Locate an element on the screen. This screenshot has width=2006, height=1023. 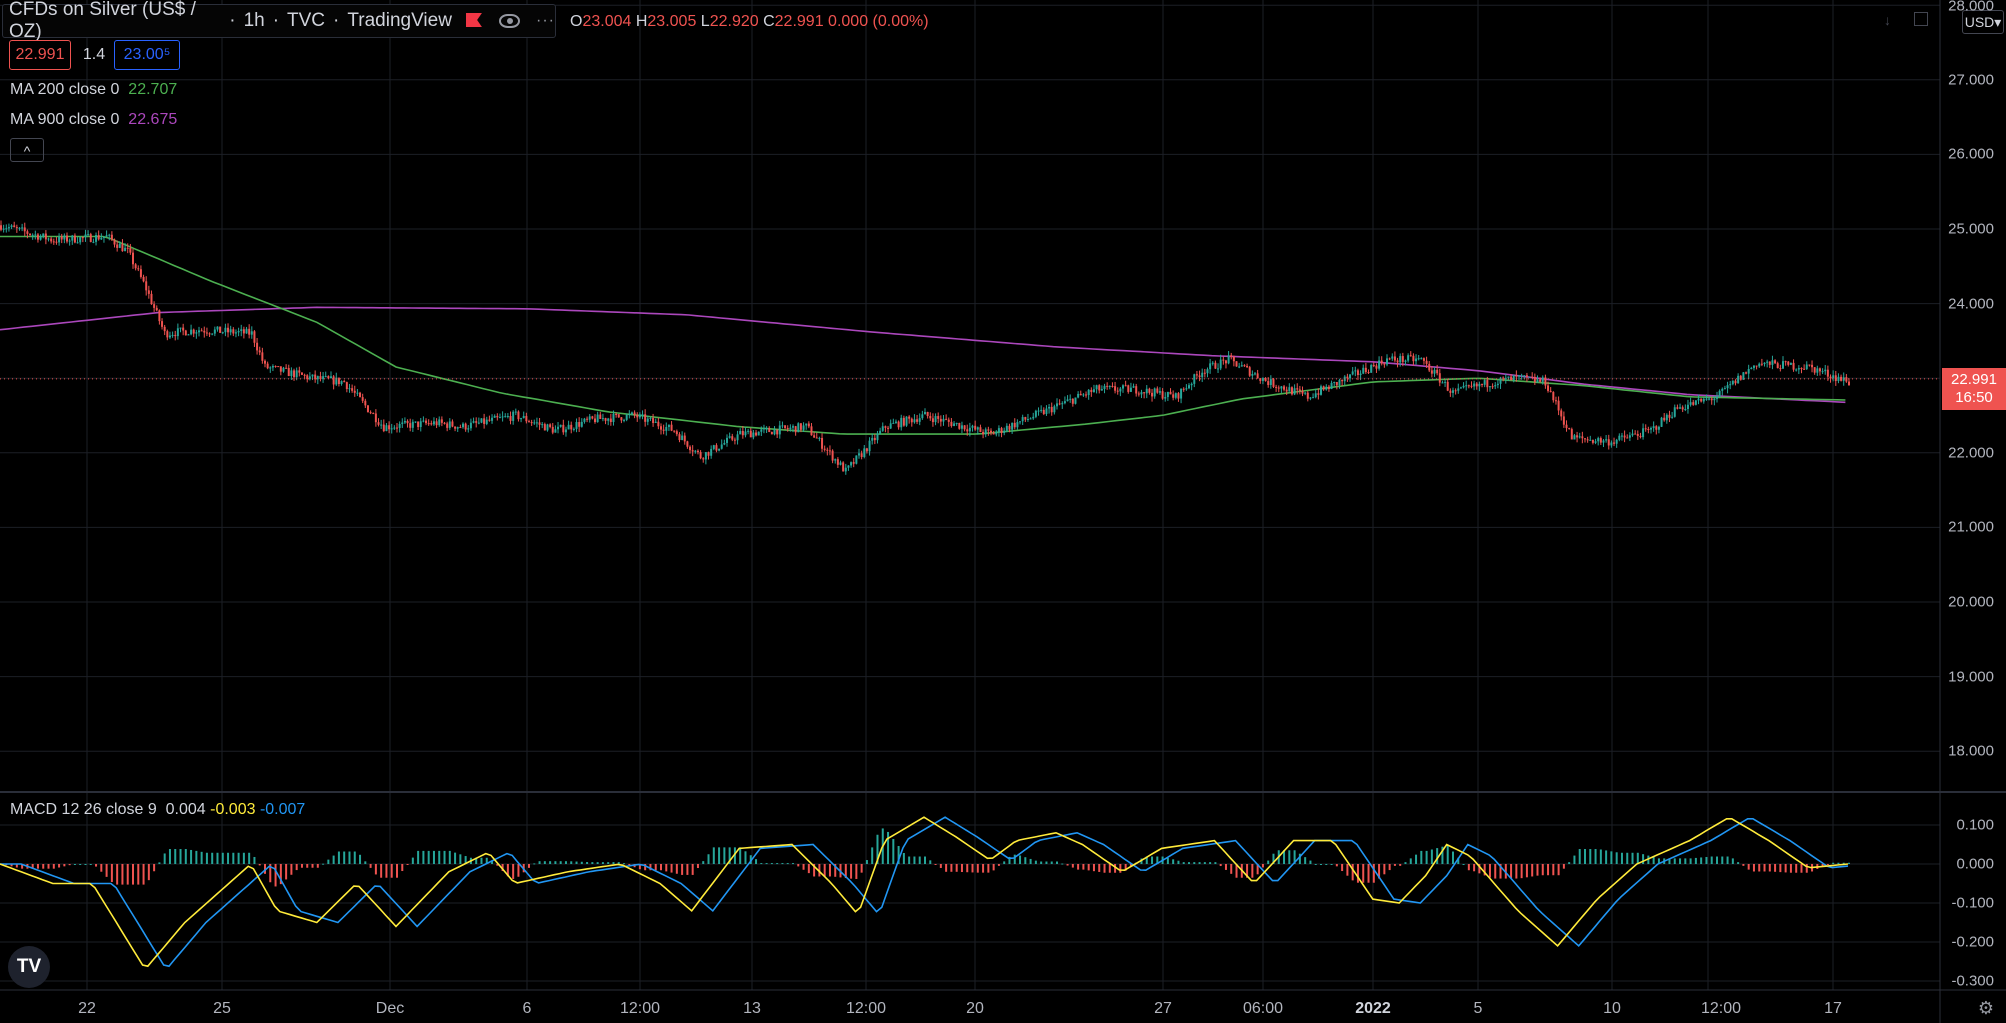
buy-button: 23.00⁵ is located at coordinates (147, 55).